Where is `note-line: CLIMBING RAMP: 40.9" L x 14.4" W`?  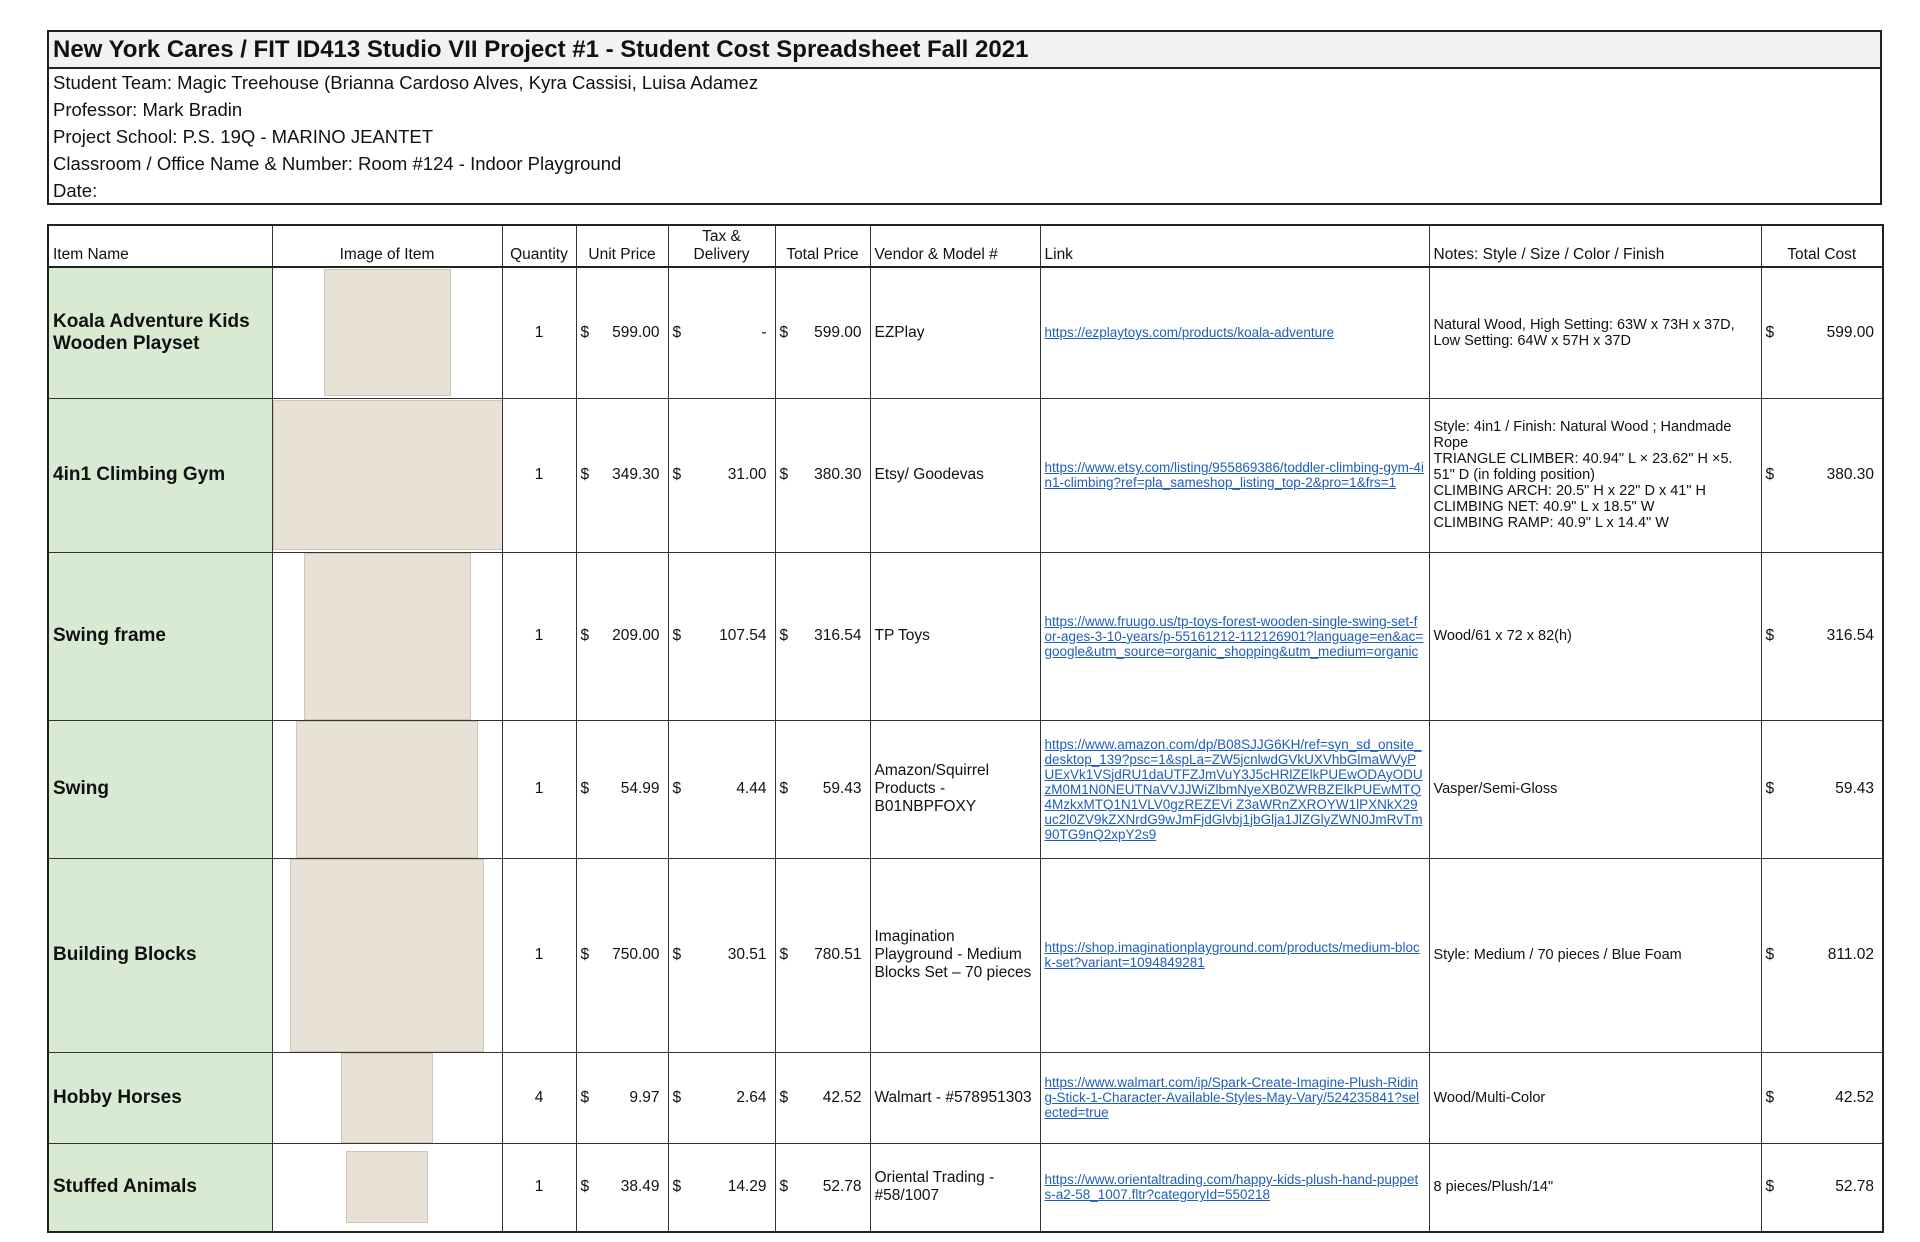 note-line: CLIMBING RAMP: 40.9" L x 14.4" W is located at coordinates (1551, 523).